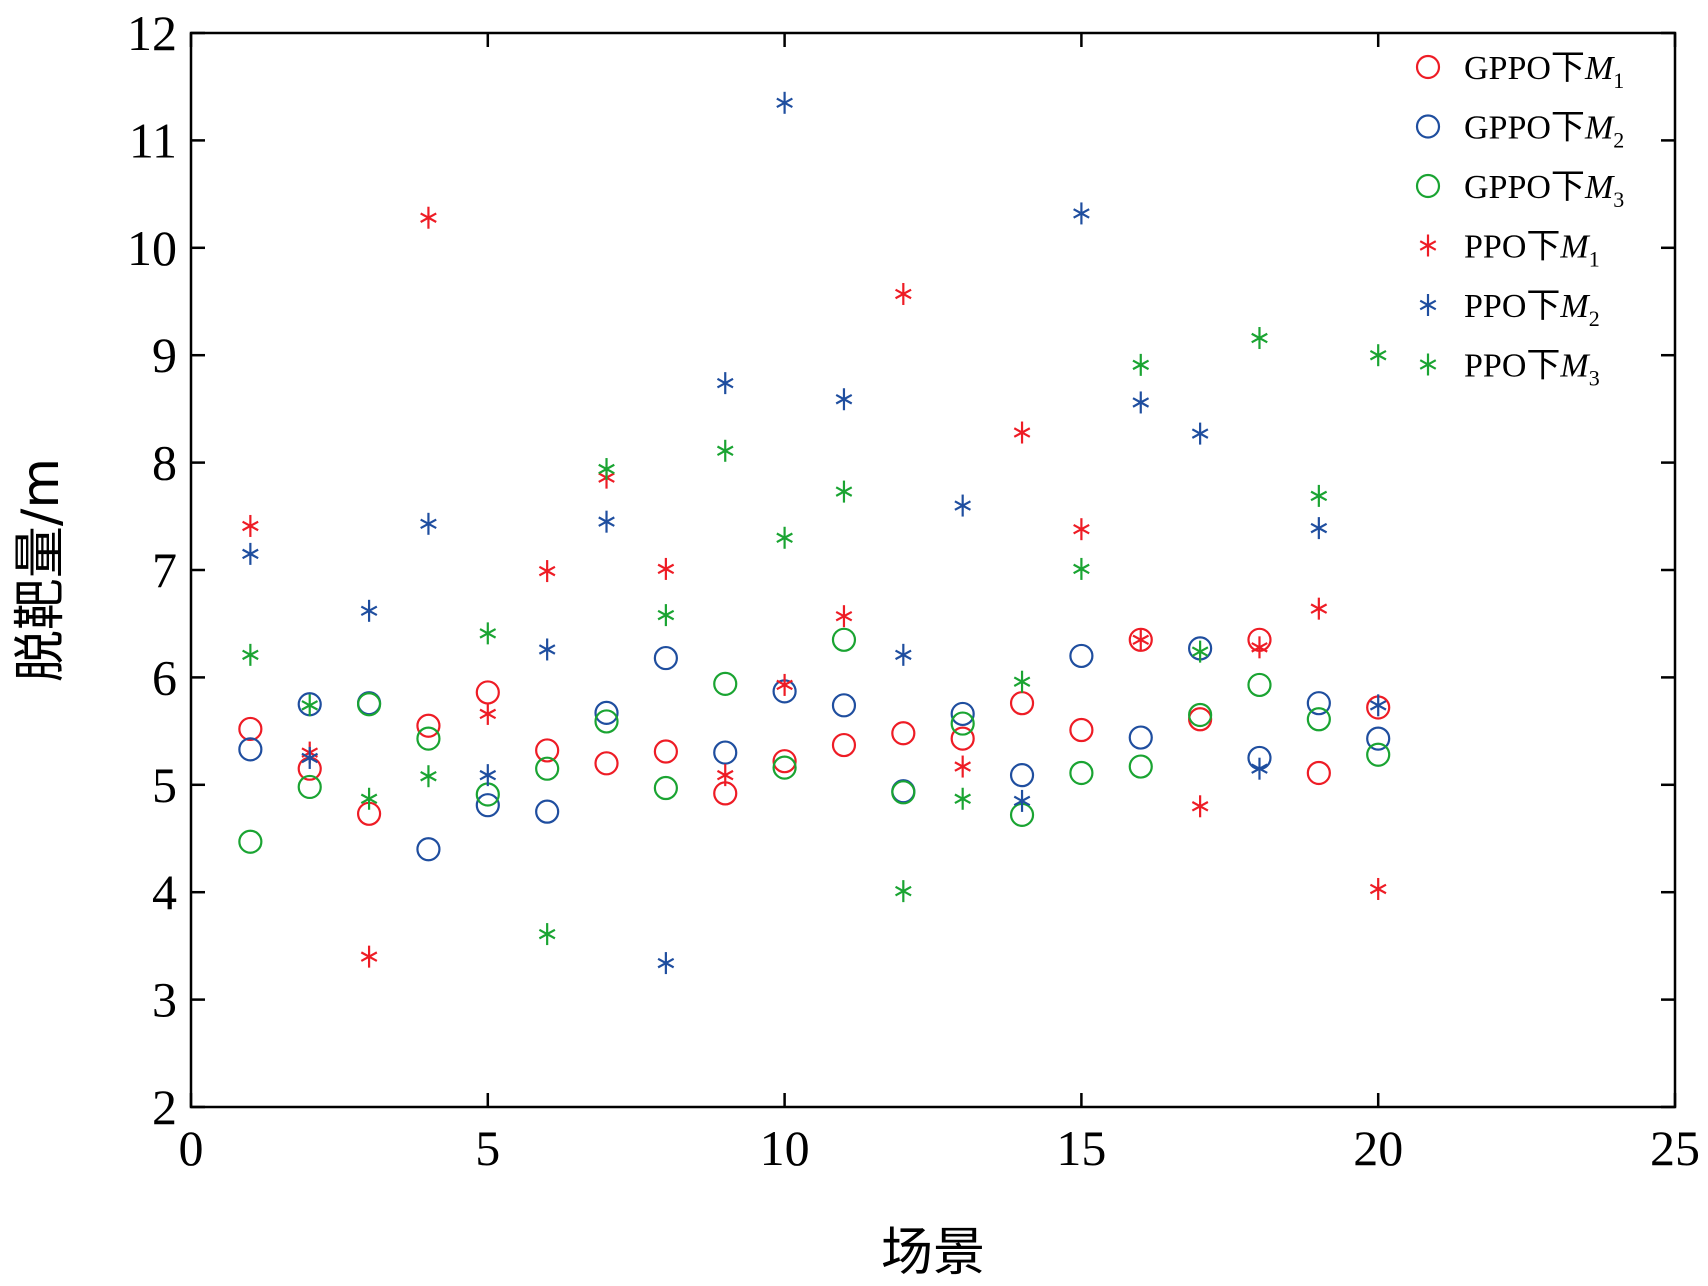 This screenshot has height=1286, width=1708. What do you see at coordinates (41, 570) in the screenshot?
I see `y-axis-title: 脱靶量/m` at bounding box center [41, 570].